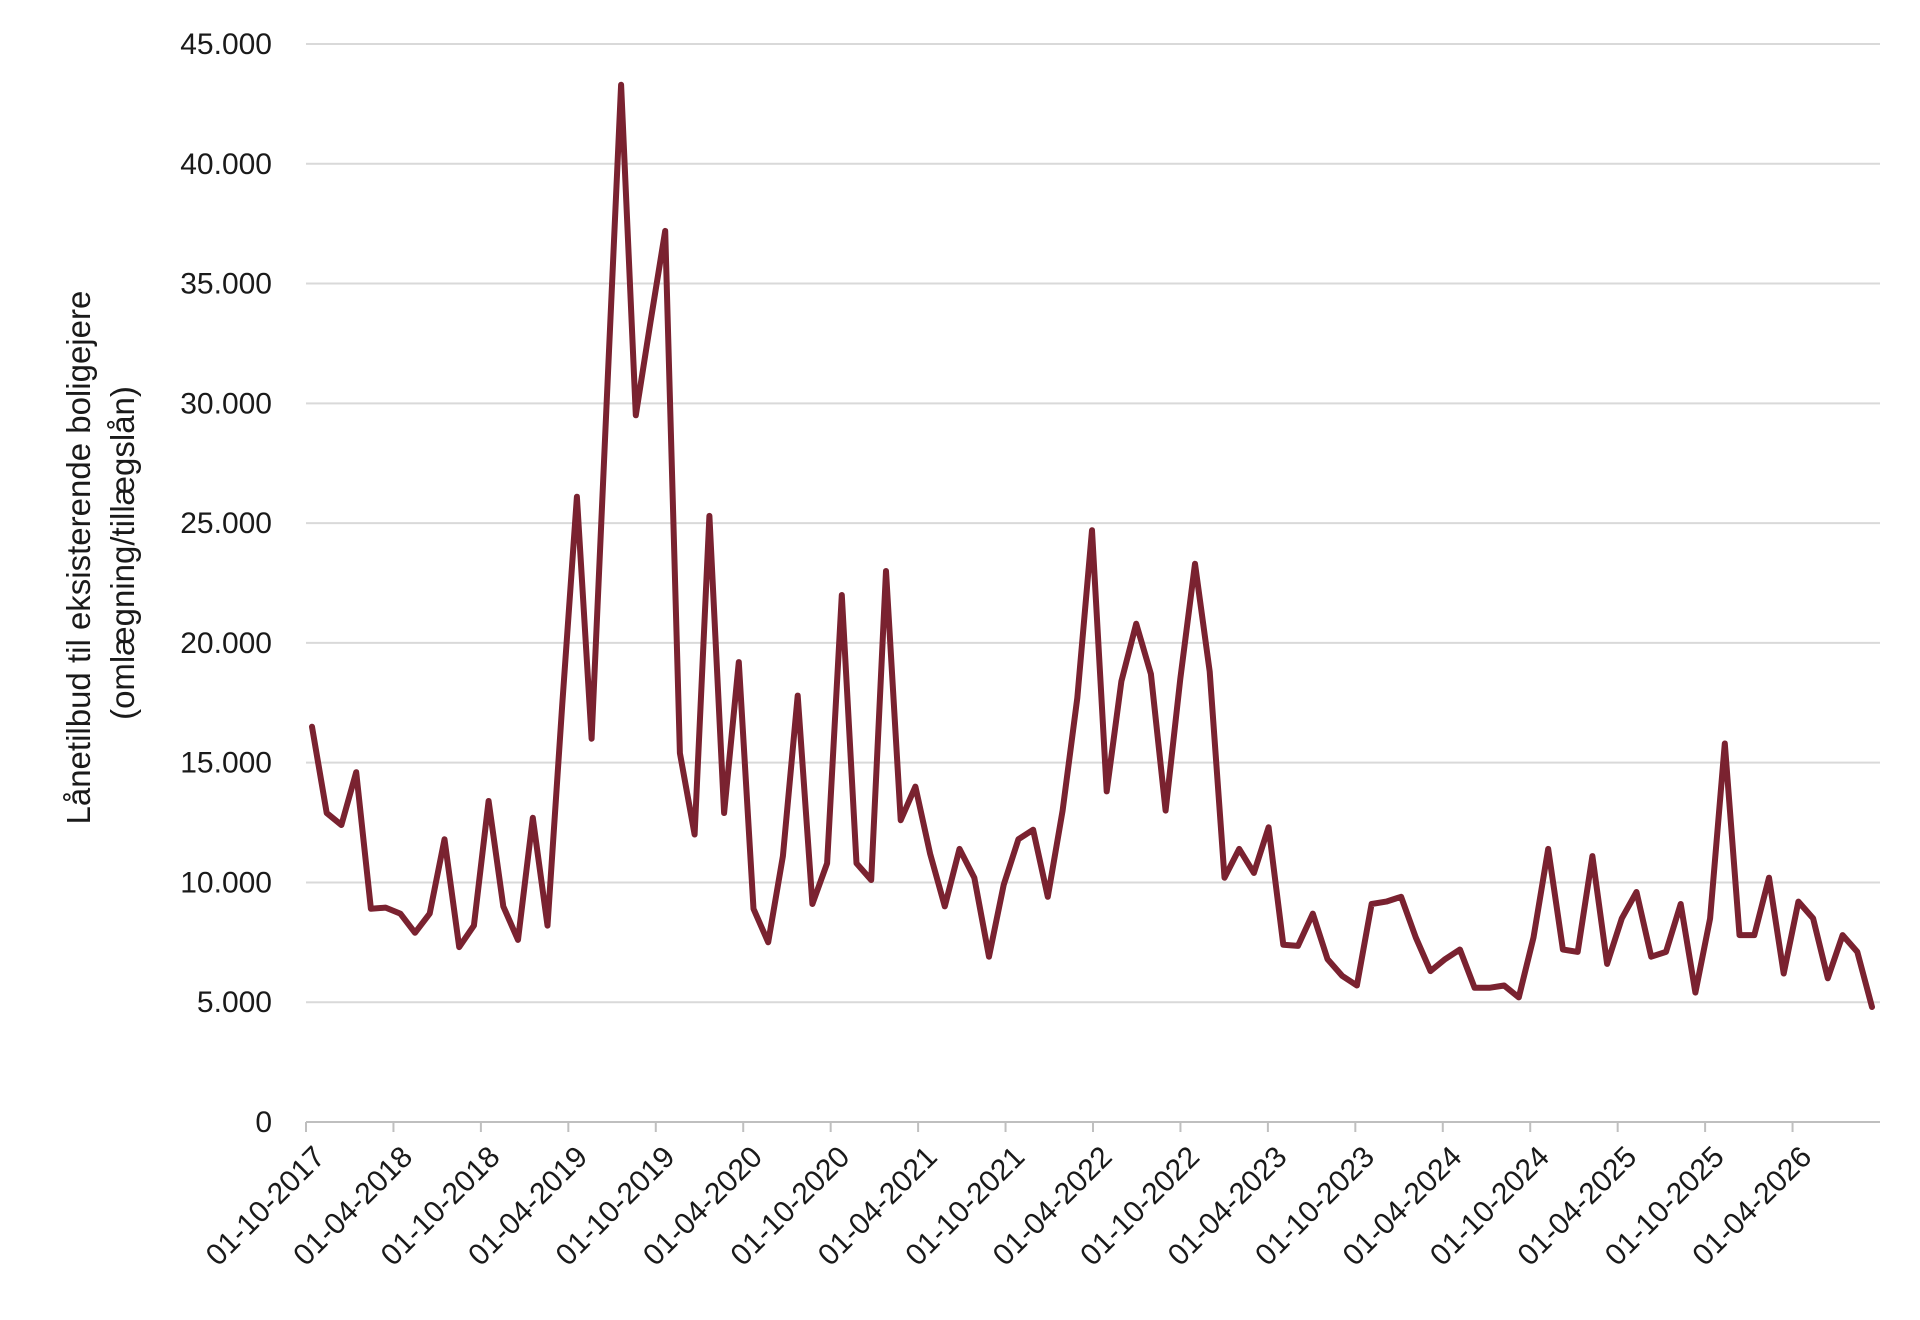 Image resolution: width=1920 pixels, height=1320 pixels. I want to click on y-axis-label-line-1: Lånetilbud til eksisterende boligejere, so click(78, 558).